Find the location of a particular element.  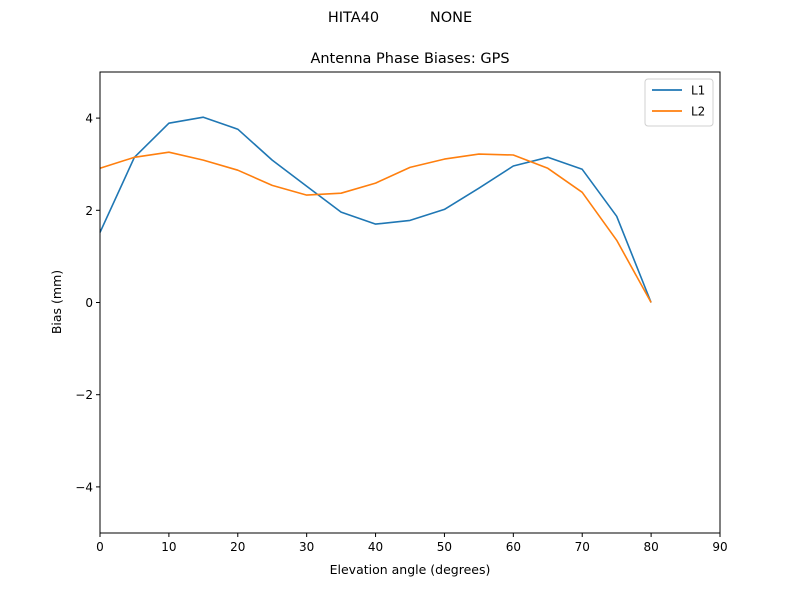

figure-suptitle: HITA40 NONE is located at coordinates (400, 18).